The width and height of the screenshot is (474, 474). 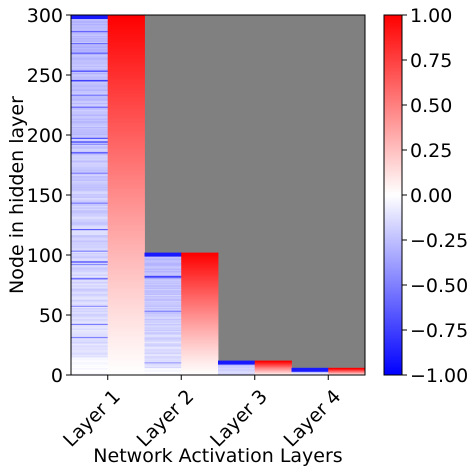 I want to click on x-tick-label: Layer 2, so click(x=166, y=419).